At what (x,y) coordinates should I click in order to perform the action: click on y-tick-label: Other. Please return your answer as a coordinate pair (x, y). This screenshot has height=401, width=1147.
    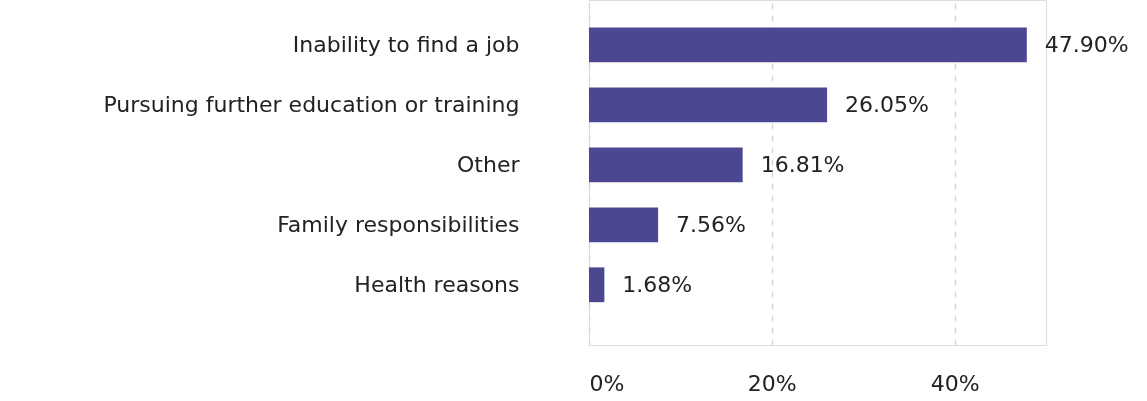
    Looking at the image, I should click on (489, 164).